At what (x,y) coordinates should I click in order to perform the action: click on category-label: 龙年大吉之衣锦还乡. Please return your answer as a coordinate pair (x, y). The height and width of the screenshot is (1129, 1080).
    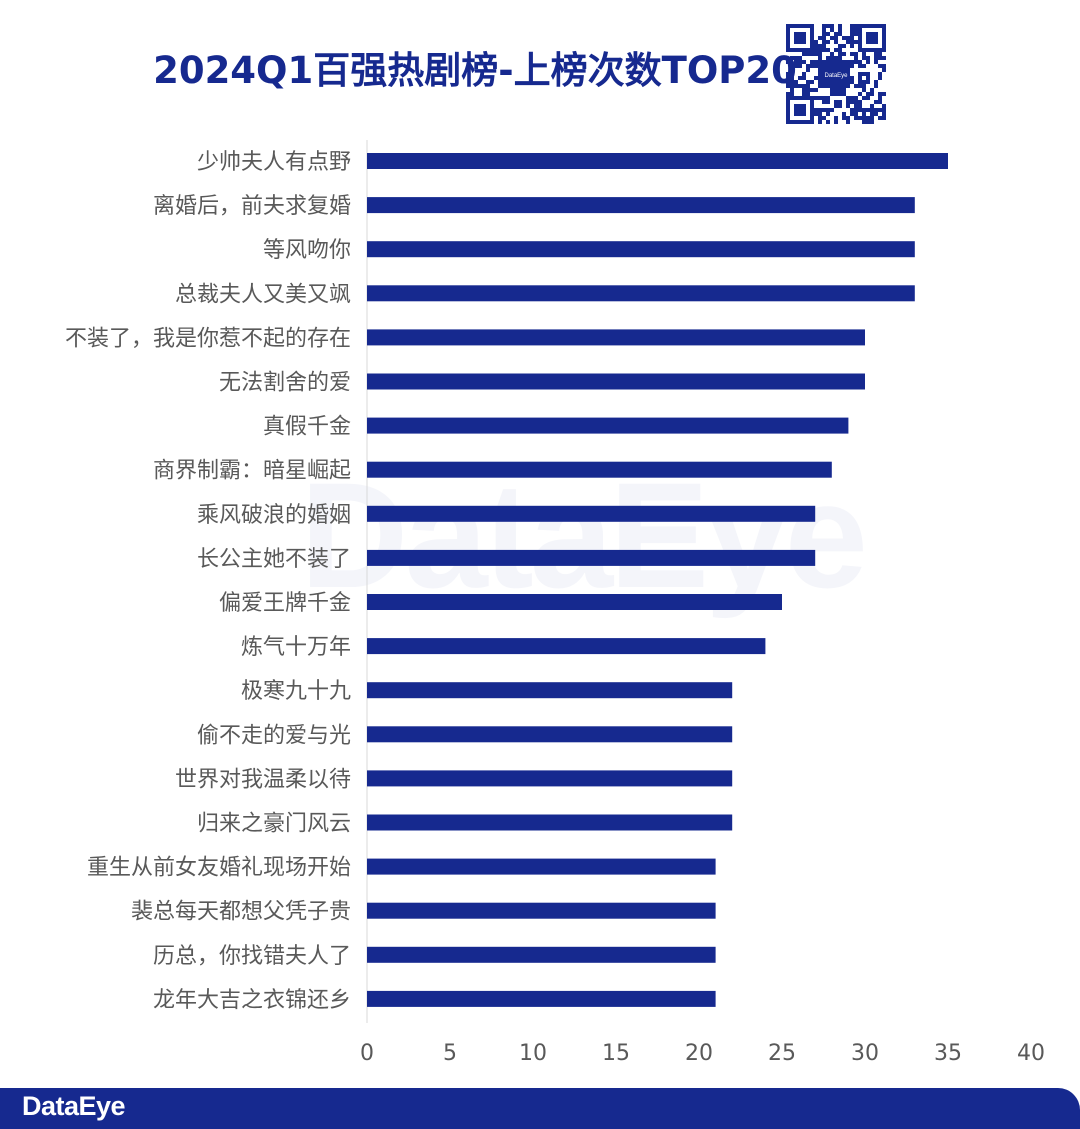
    Looking at the image, I should click on (252, 1000).